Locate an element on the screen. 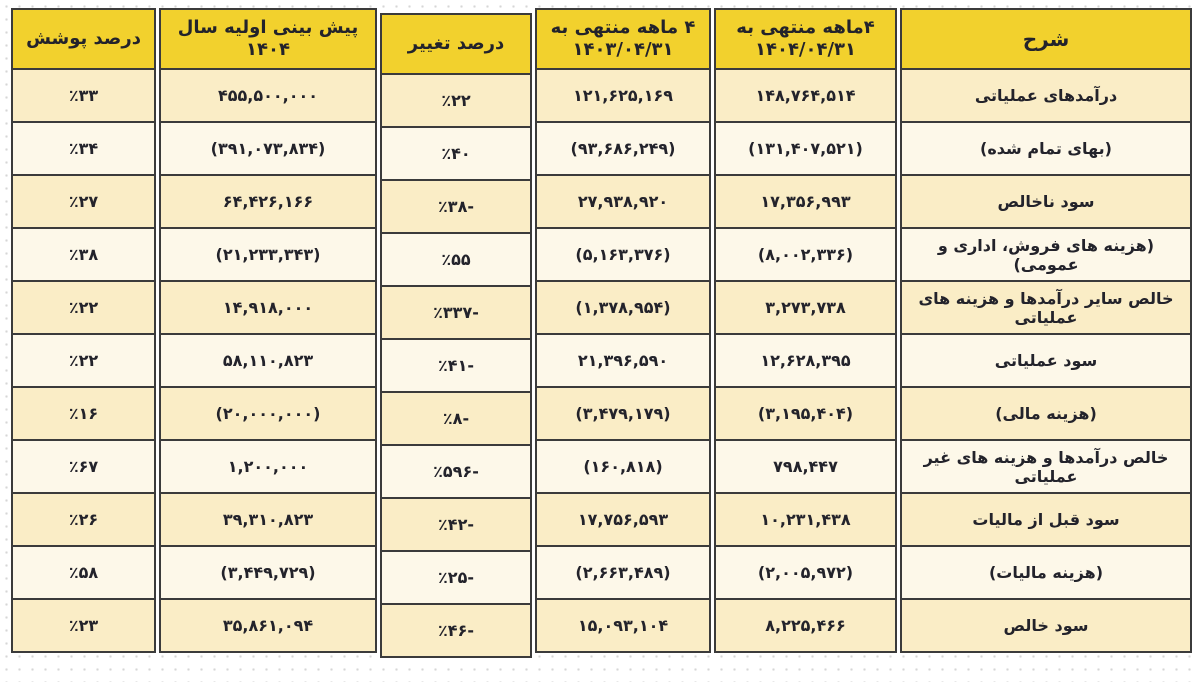 The height and width of the screenshot is (682, 1200). header-percent-change: درصد تغییر is located at coordinates (456, 44).